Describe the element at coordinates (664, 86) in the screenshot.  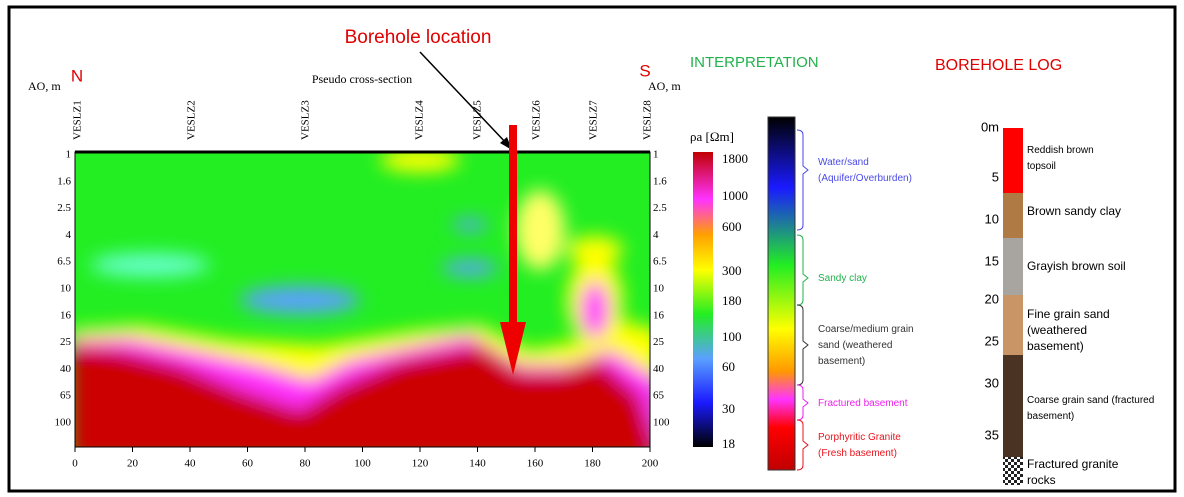
I see `right-axis-label: AO, m` at that location.